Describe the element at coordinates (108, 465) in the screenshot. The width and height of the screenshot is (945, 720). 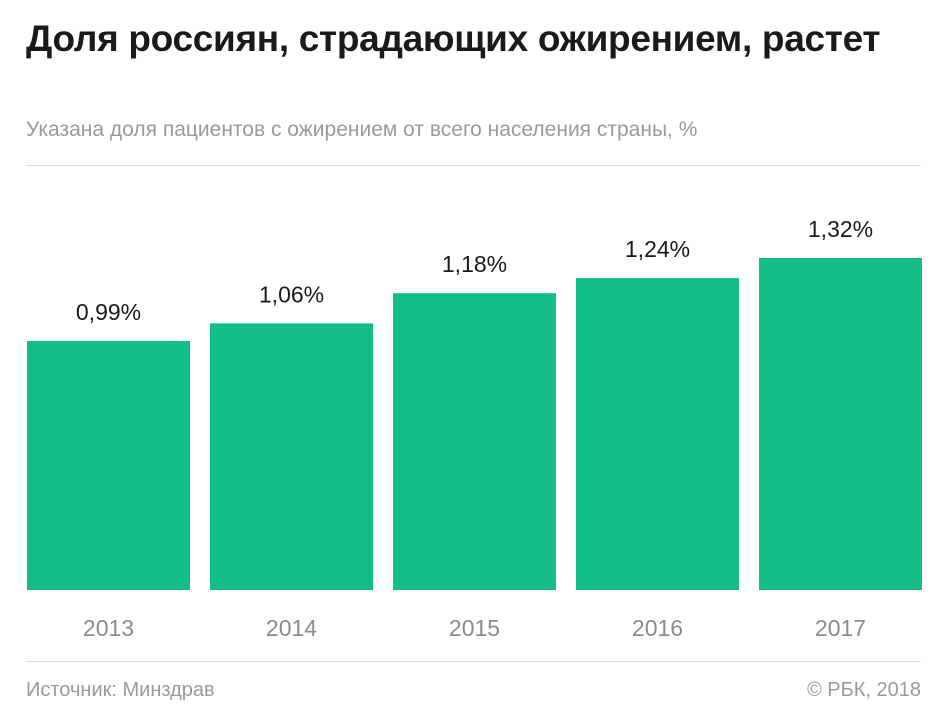
I see `bar-2013` at that location.